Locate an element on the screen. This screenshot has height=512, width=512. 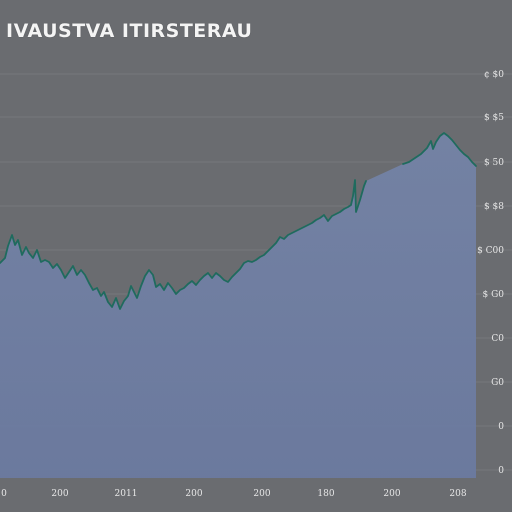
chart-title: IVAUSTVA ITIRSTERAU is located at coordinates (129, 31).